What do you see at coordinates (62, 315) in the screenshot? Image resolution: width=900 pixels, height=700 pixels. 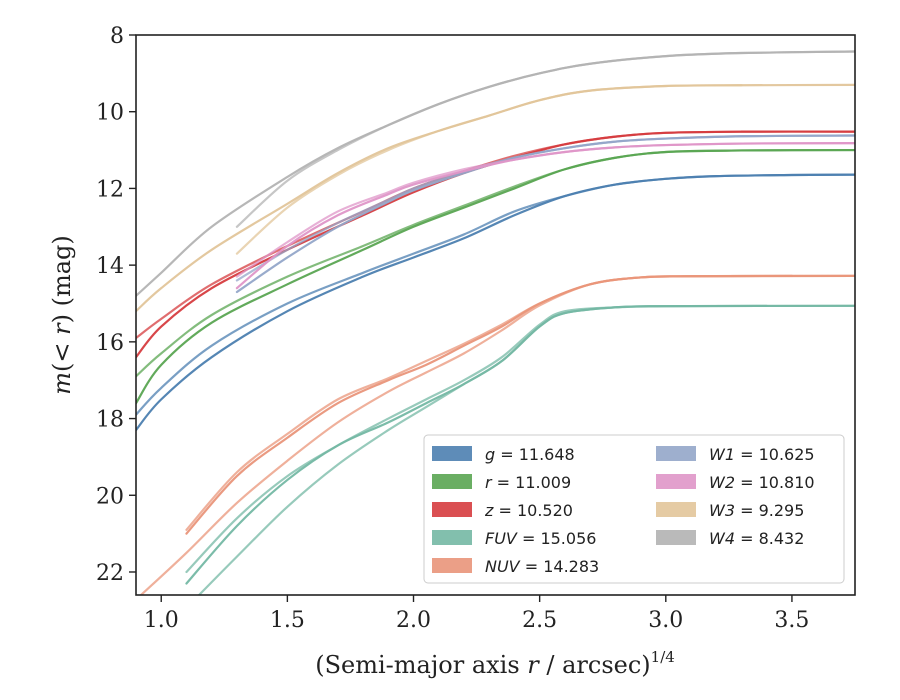 I see `y-axis-label: m(< r) (mag)` at bounding box center [62, 315].